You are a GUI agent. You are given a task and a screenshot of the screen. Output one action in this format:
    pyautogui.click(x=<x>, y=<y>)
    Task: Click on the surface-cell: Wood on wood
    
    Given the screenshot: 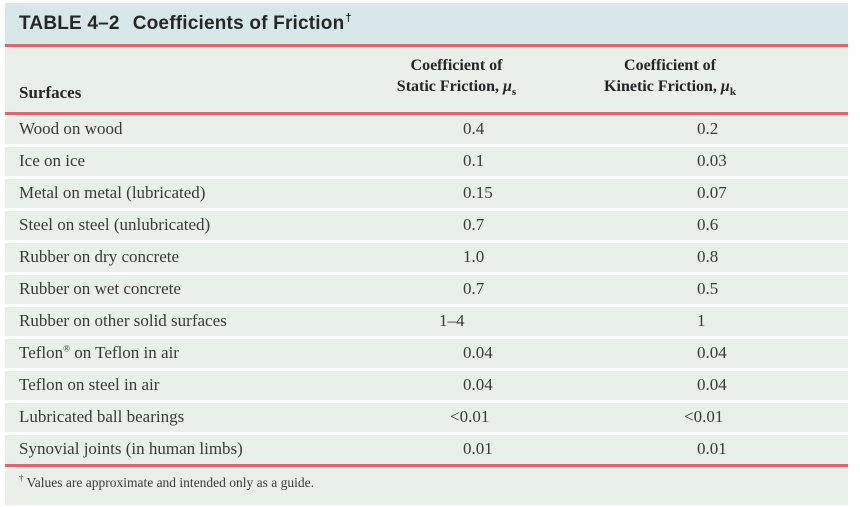 What is the action you would take?
    pyautogui.click(x=71, y=129)
    